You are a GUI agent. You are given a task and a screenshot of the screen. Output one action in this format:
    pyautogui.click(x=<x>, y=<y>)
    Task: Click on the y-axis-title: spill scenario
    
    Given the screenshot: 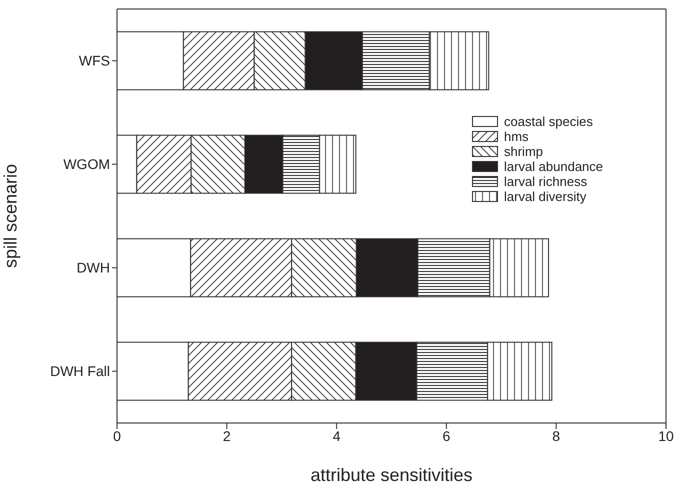 What is the action you would take?
    pyautogui.click(x=10, y=216)
    